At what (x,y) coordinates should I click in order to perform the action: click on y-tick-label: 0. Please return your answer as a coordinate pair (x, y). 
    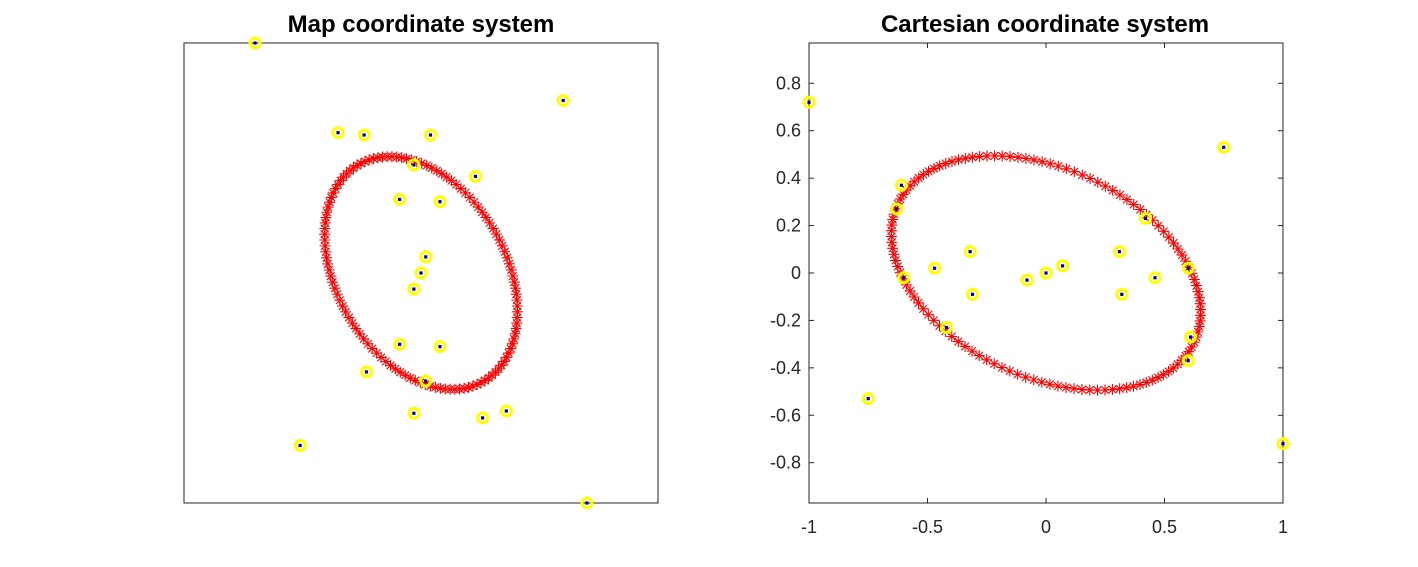
    Looking at the image, I should click on (796, 273).